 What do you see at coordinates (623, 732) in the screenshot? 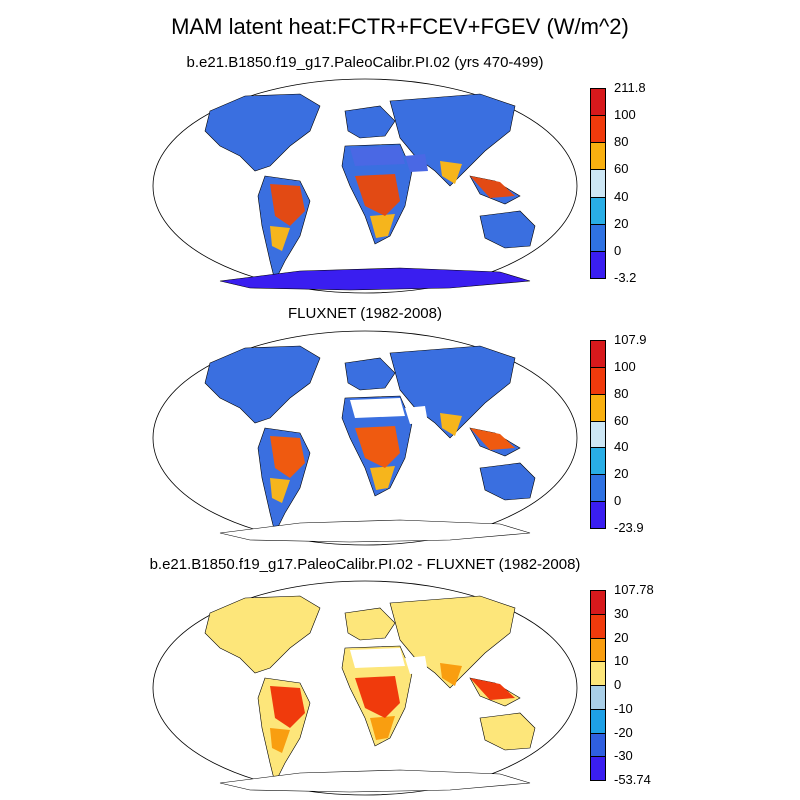
I see `colorbar-label: -20` at bounding box center [623, 732].